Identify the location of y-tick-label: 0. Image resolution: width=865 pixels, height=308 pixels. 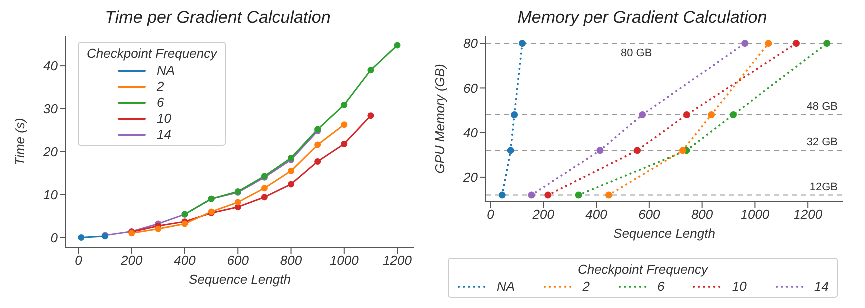
(54, 238).